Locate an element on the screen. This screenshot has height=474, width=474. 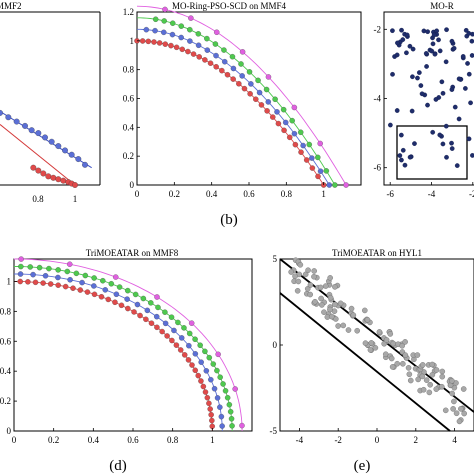
x-tick-label: -4 is located at coordinates (300, 440).